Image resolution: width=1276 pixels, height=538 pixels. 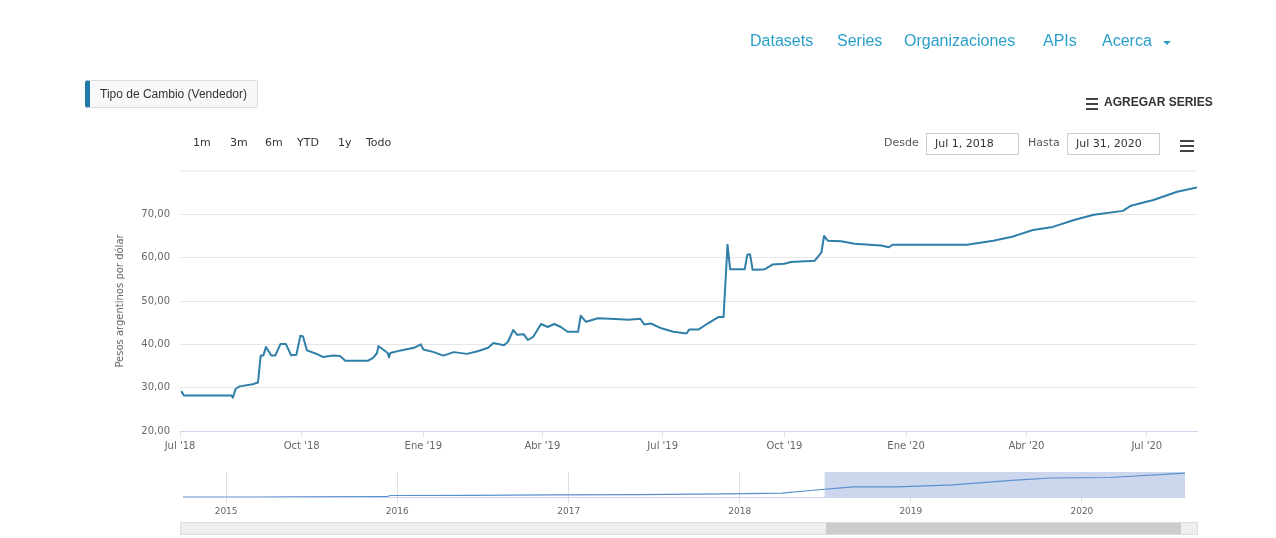 What do you see at coordinates (782, 41) in the screenshot?
I see `text: Datasets` at bounding box center [782, 41].